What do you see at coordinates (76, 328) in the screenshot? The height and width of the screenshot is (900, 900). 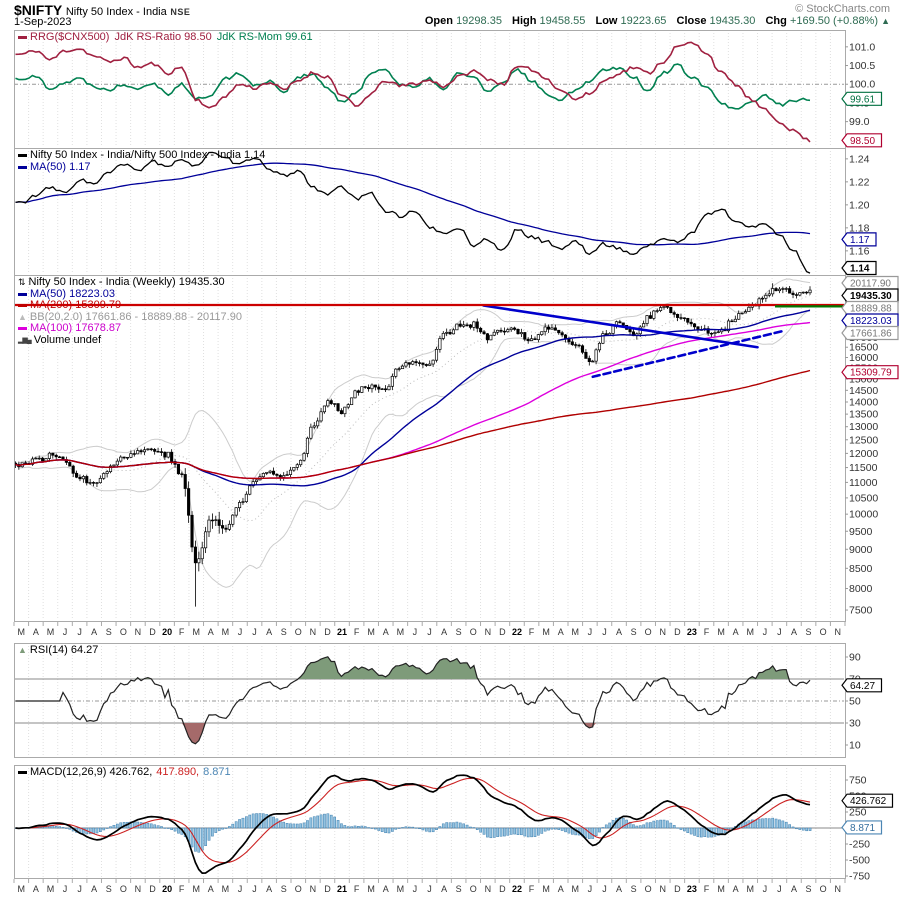 I see `ma100-label: MA(100) 17678.87` at bounding box center [76, 328].